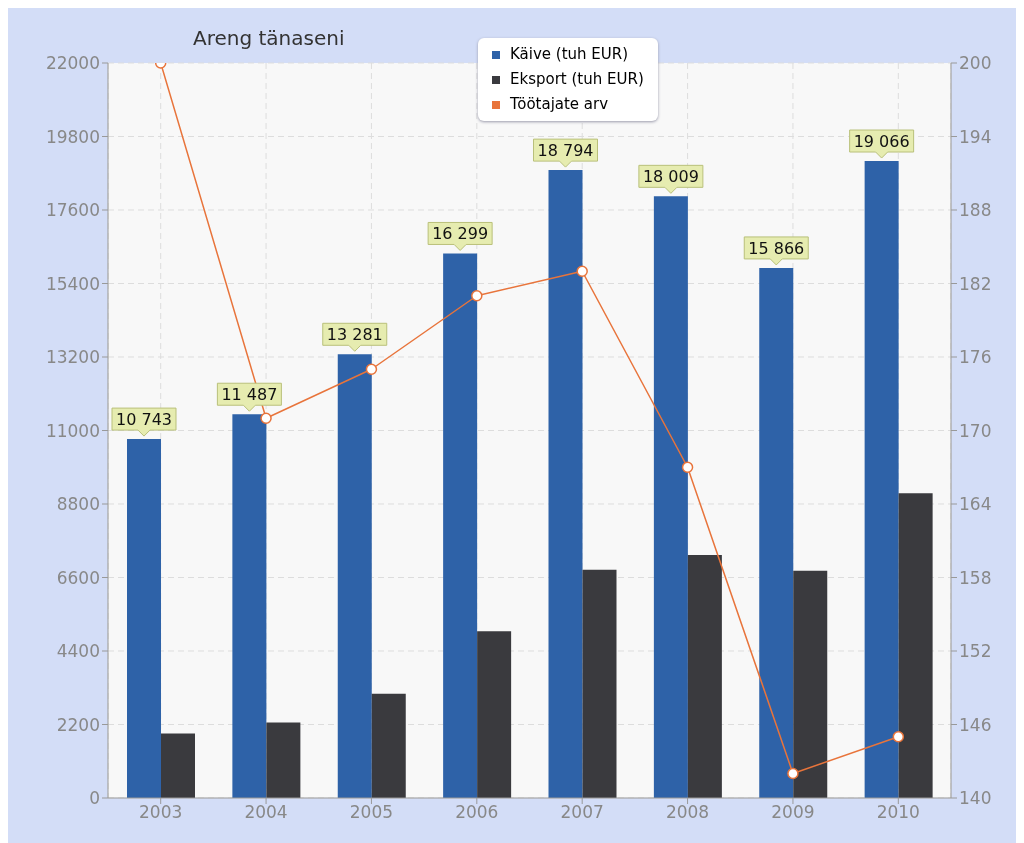 This screenshot has width=1024, height=843. What do you see at coordinates (569, 54) in the screenshot?
I see `legend-label: Käive (tuh EUR)` at bounding box center [569, 54].